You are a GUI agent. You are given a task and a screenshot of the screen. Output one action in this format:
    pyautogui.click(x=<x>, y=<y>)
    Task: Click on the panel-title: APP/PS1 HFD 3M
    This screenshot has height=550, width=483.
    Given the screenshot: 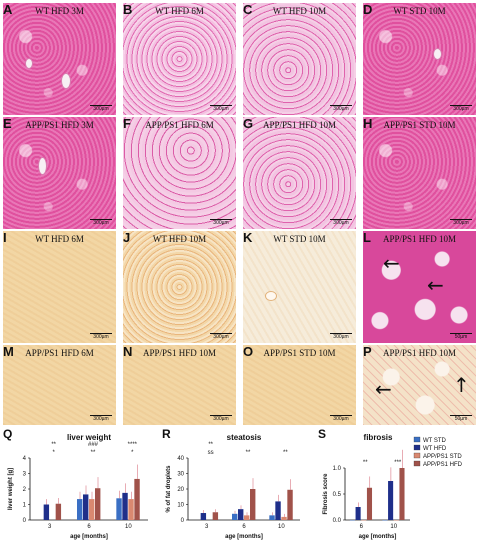 What is the action you would take?
    pyautogui.click(x=59, y=125)
    